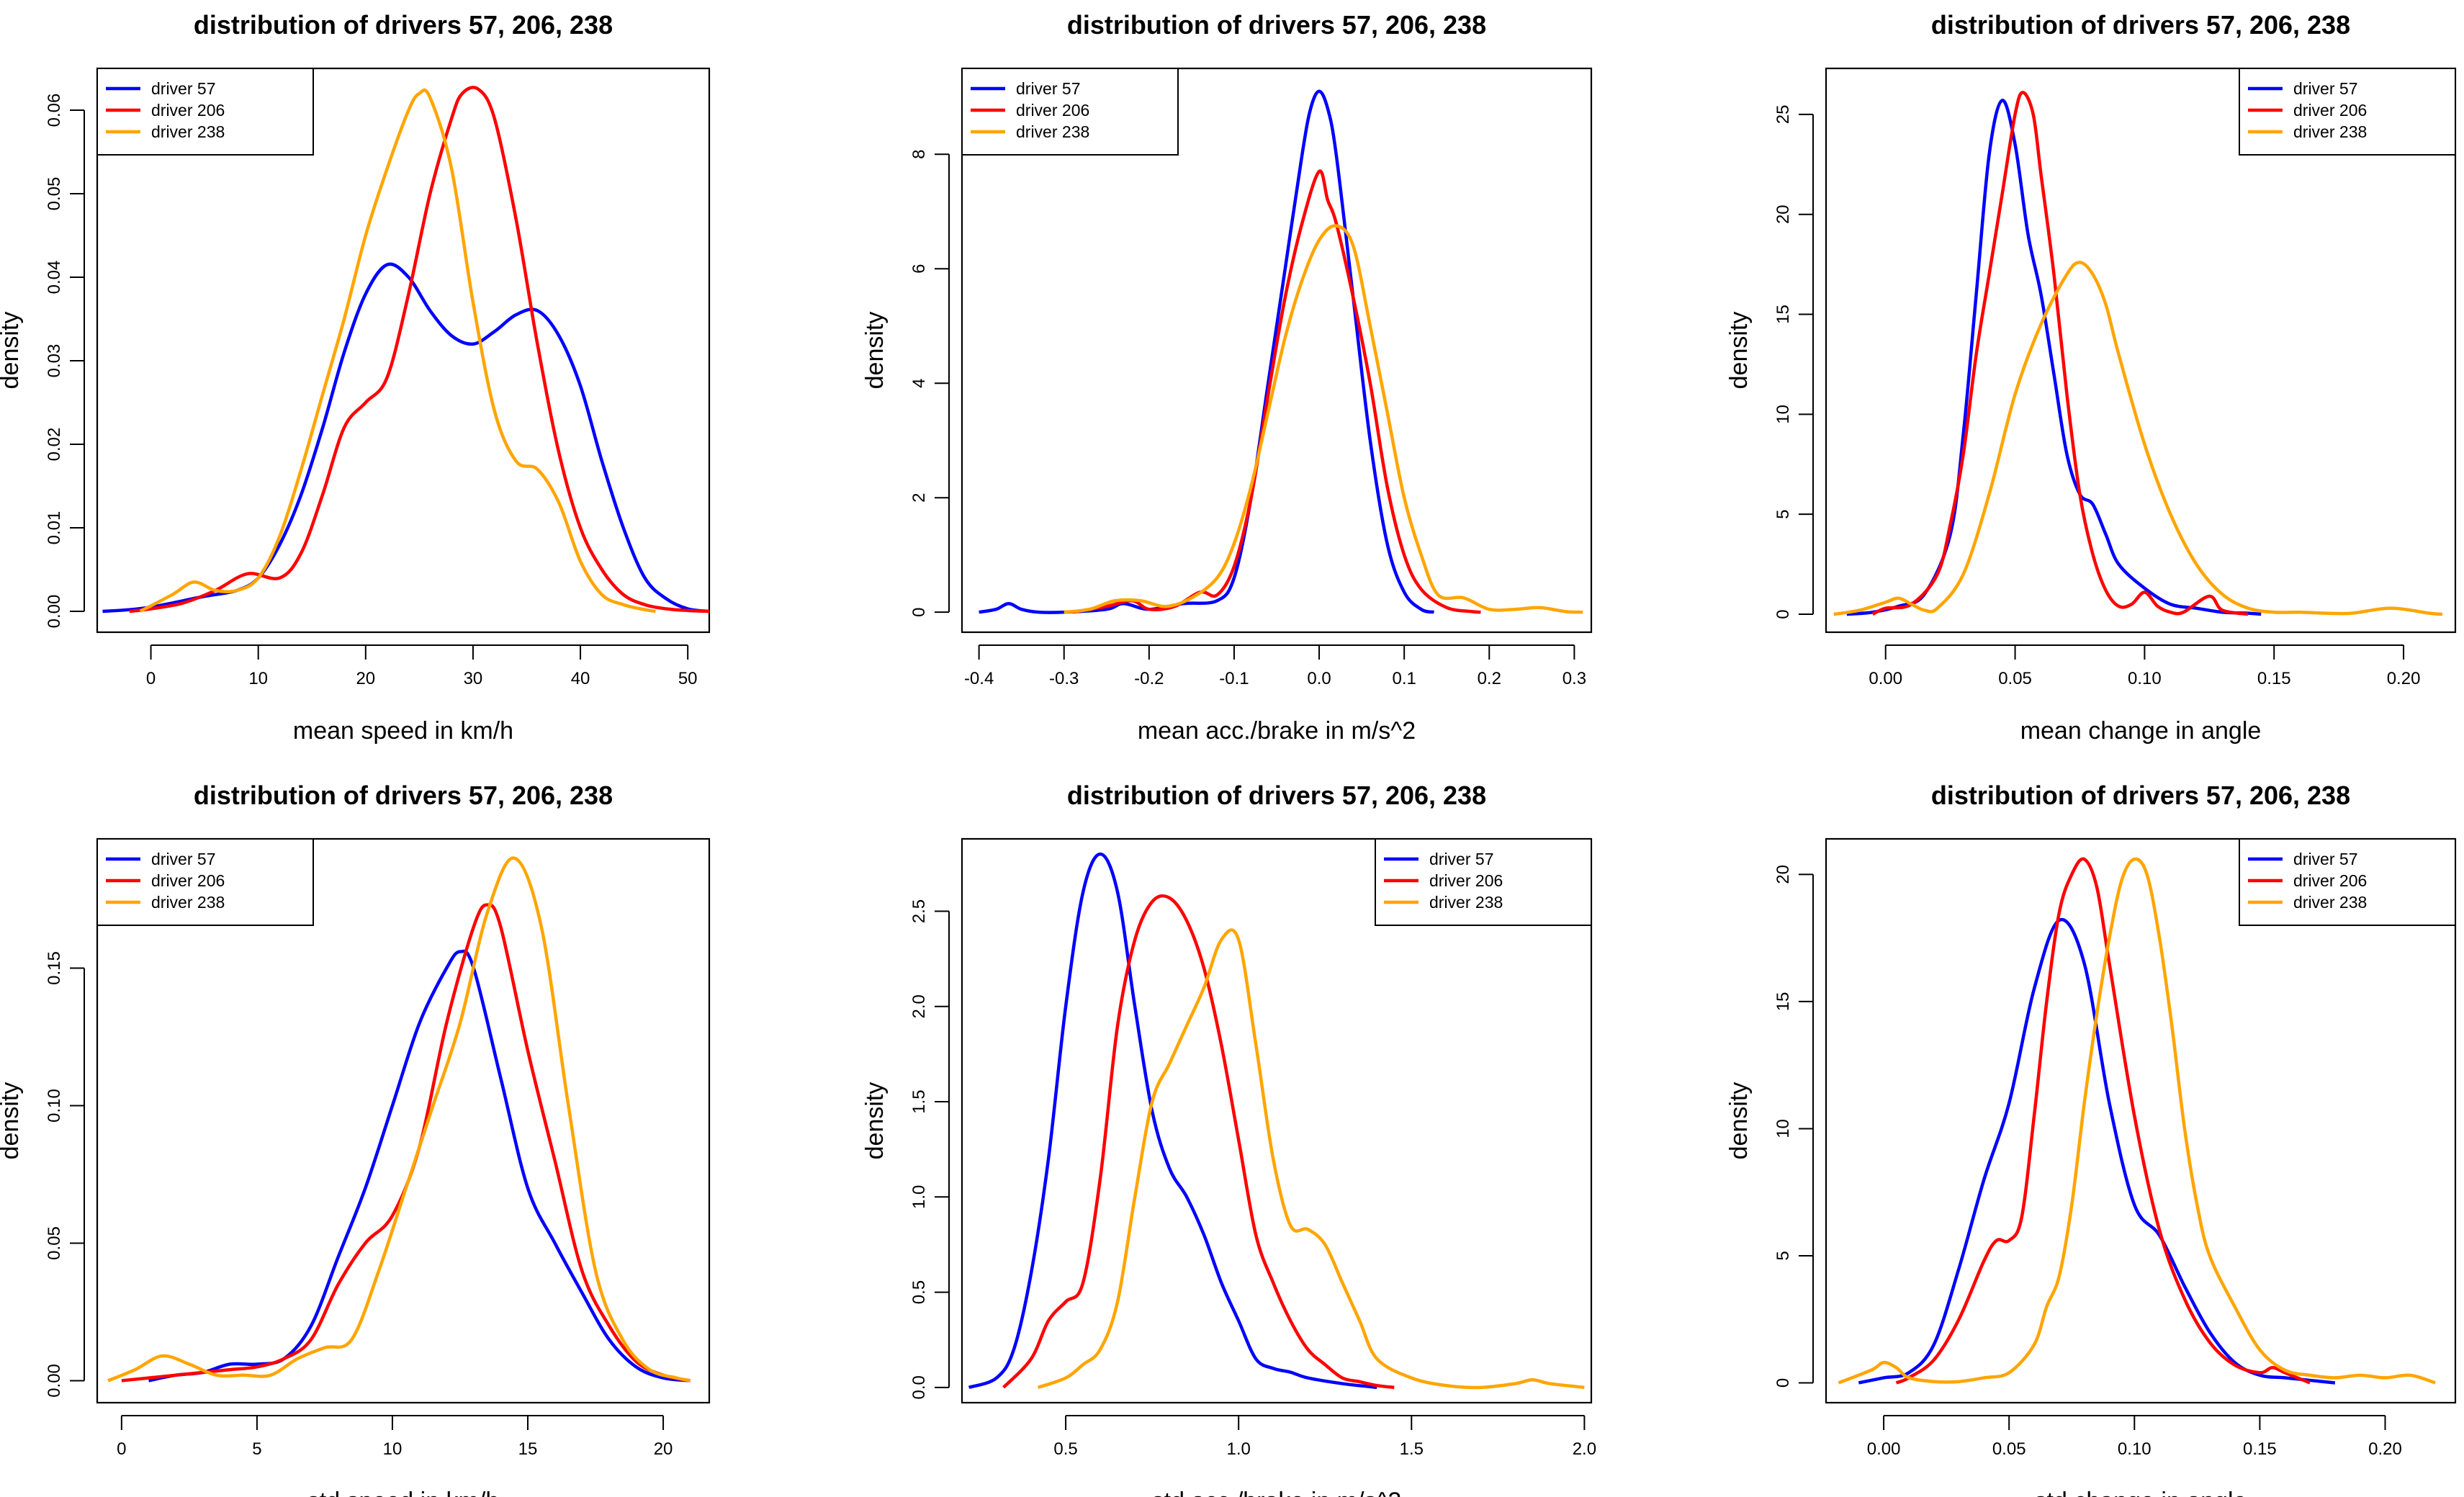 The width and height of the screenshot is (2464, 1497). What do you see at coordinates (1275, 666) in the screenshot?
I see `x-axis: -0.4 -0.3 -0.2 -0.1 0.0 0.1 0.2 0.3` at bounding box center [1275, 666].